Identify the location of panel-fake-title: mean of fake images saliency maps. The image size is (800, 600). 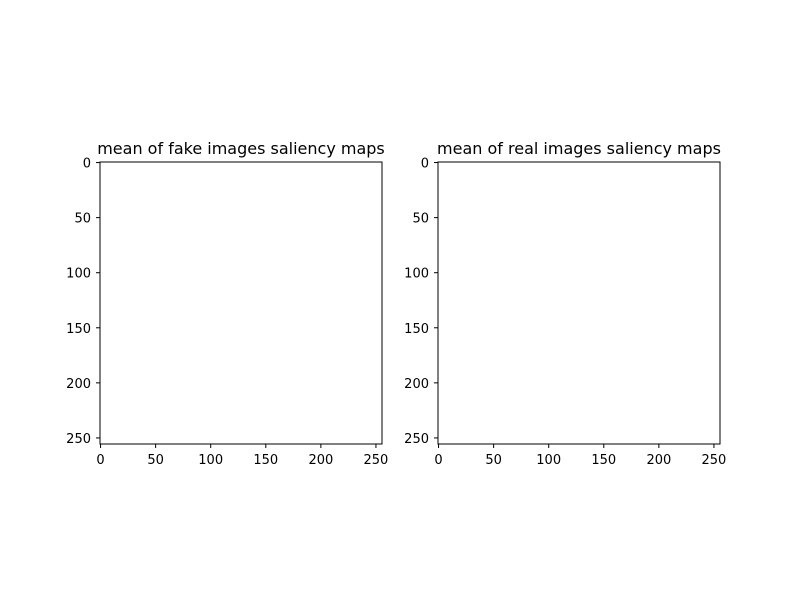
(241, 148).